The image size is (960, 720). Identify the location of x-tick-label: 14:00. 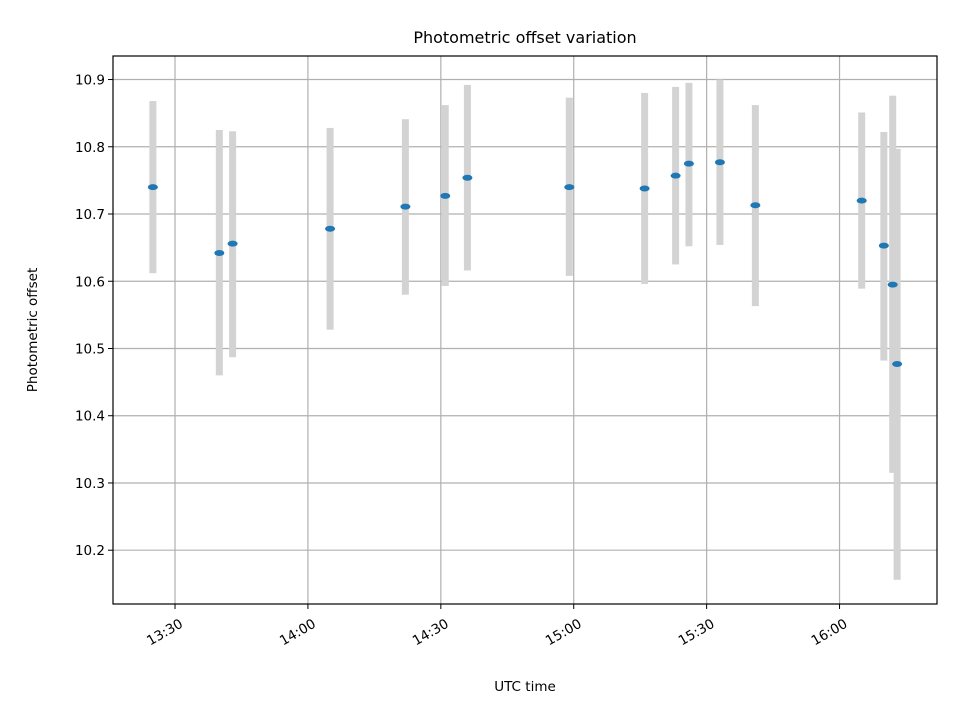
(298, 632).